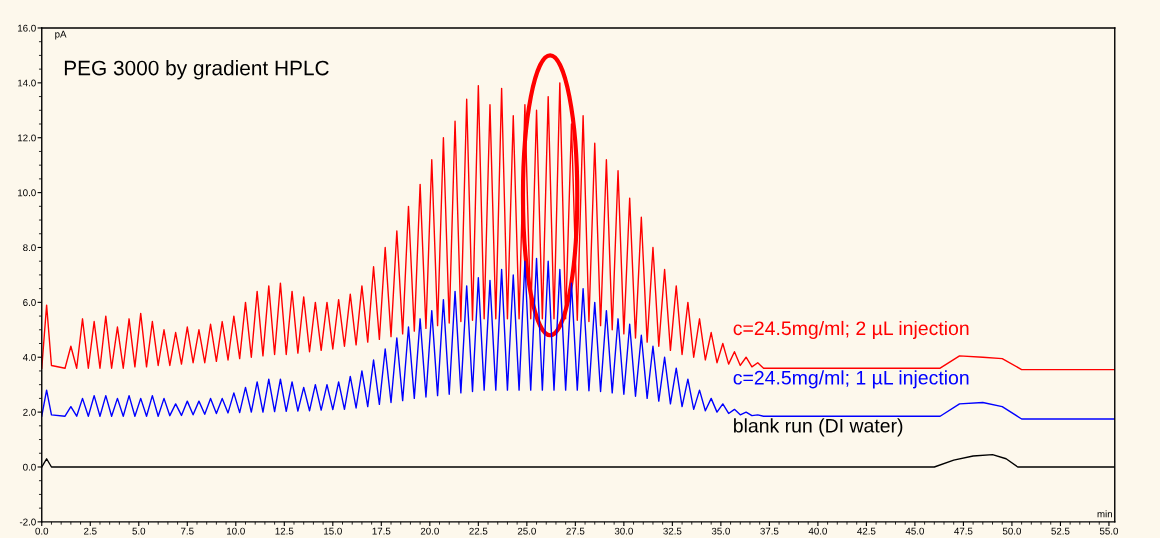 The image size is (1160, 538). What do you see at coordinates (769, 531) in the screenshot?
I see `x-tick-label: 37.5` at bounding box center [769, 531].